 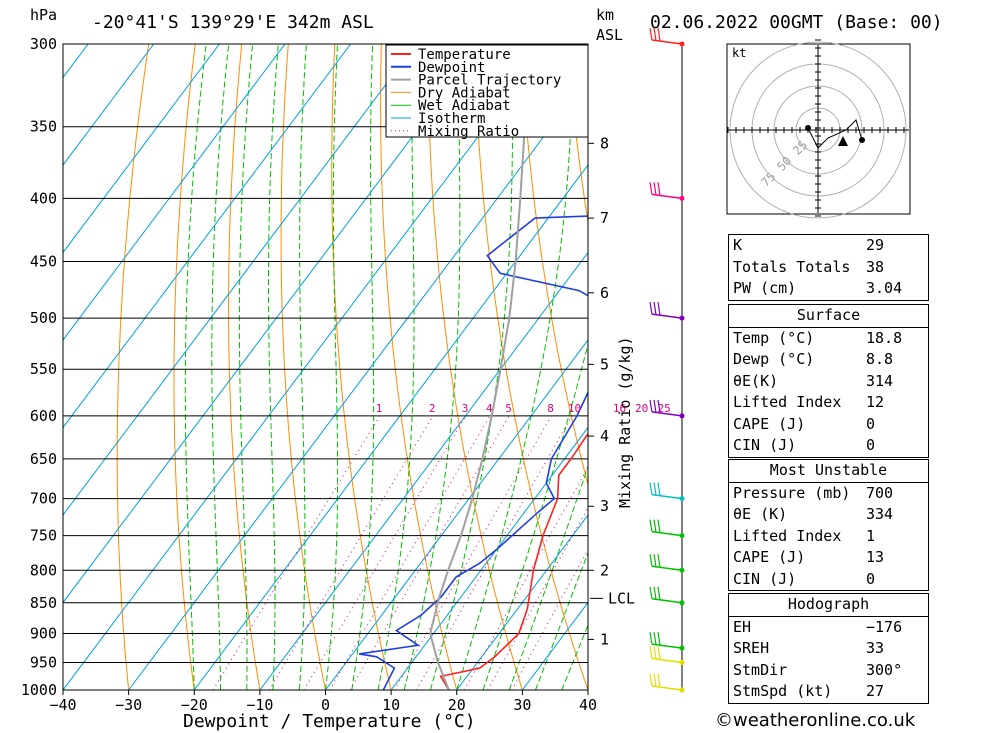 What do you see at coordinates (464, 106) in the screenshot?
I see `legend-entry: Wet Adiabat` at bounding box center [464, 106].